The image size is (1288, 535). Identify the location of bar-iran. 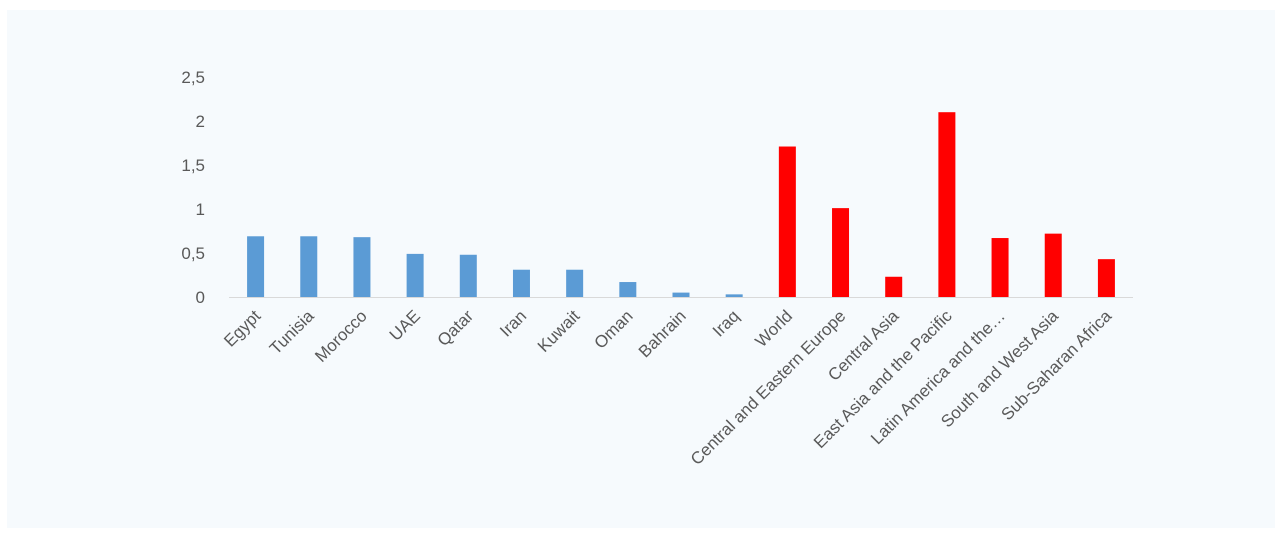
(521, 283).